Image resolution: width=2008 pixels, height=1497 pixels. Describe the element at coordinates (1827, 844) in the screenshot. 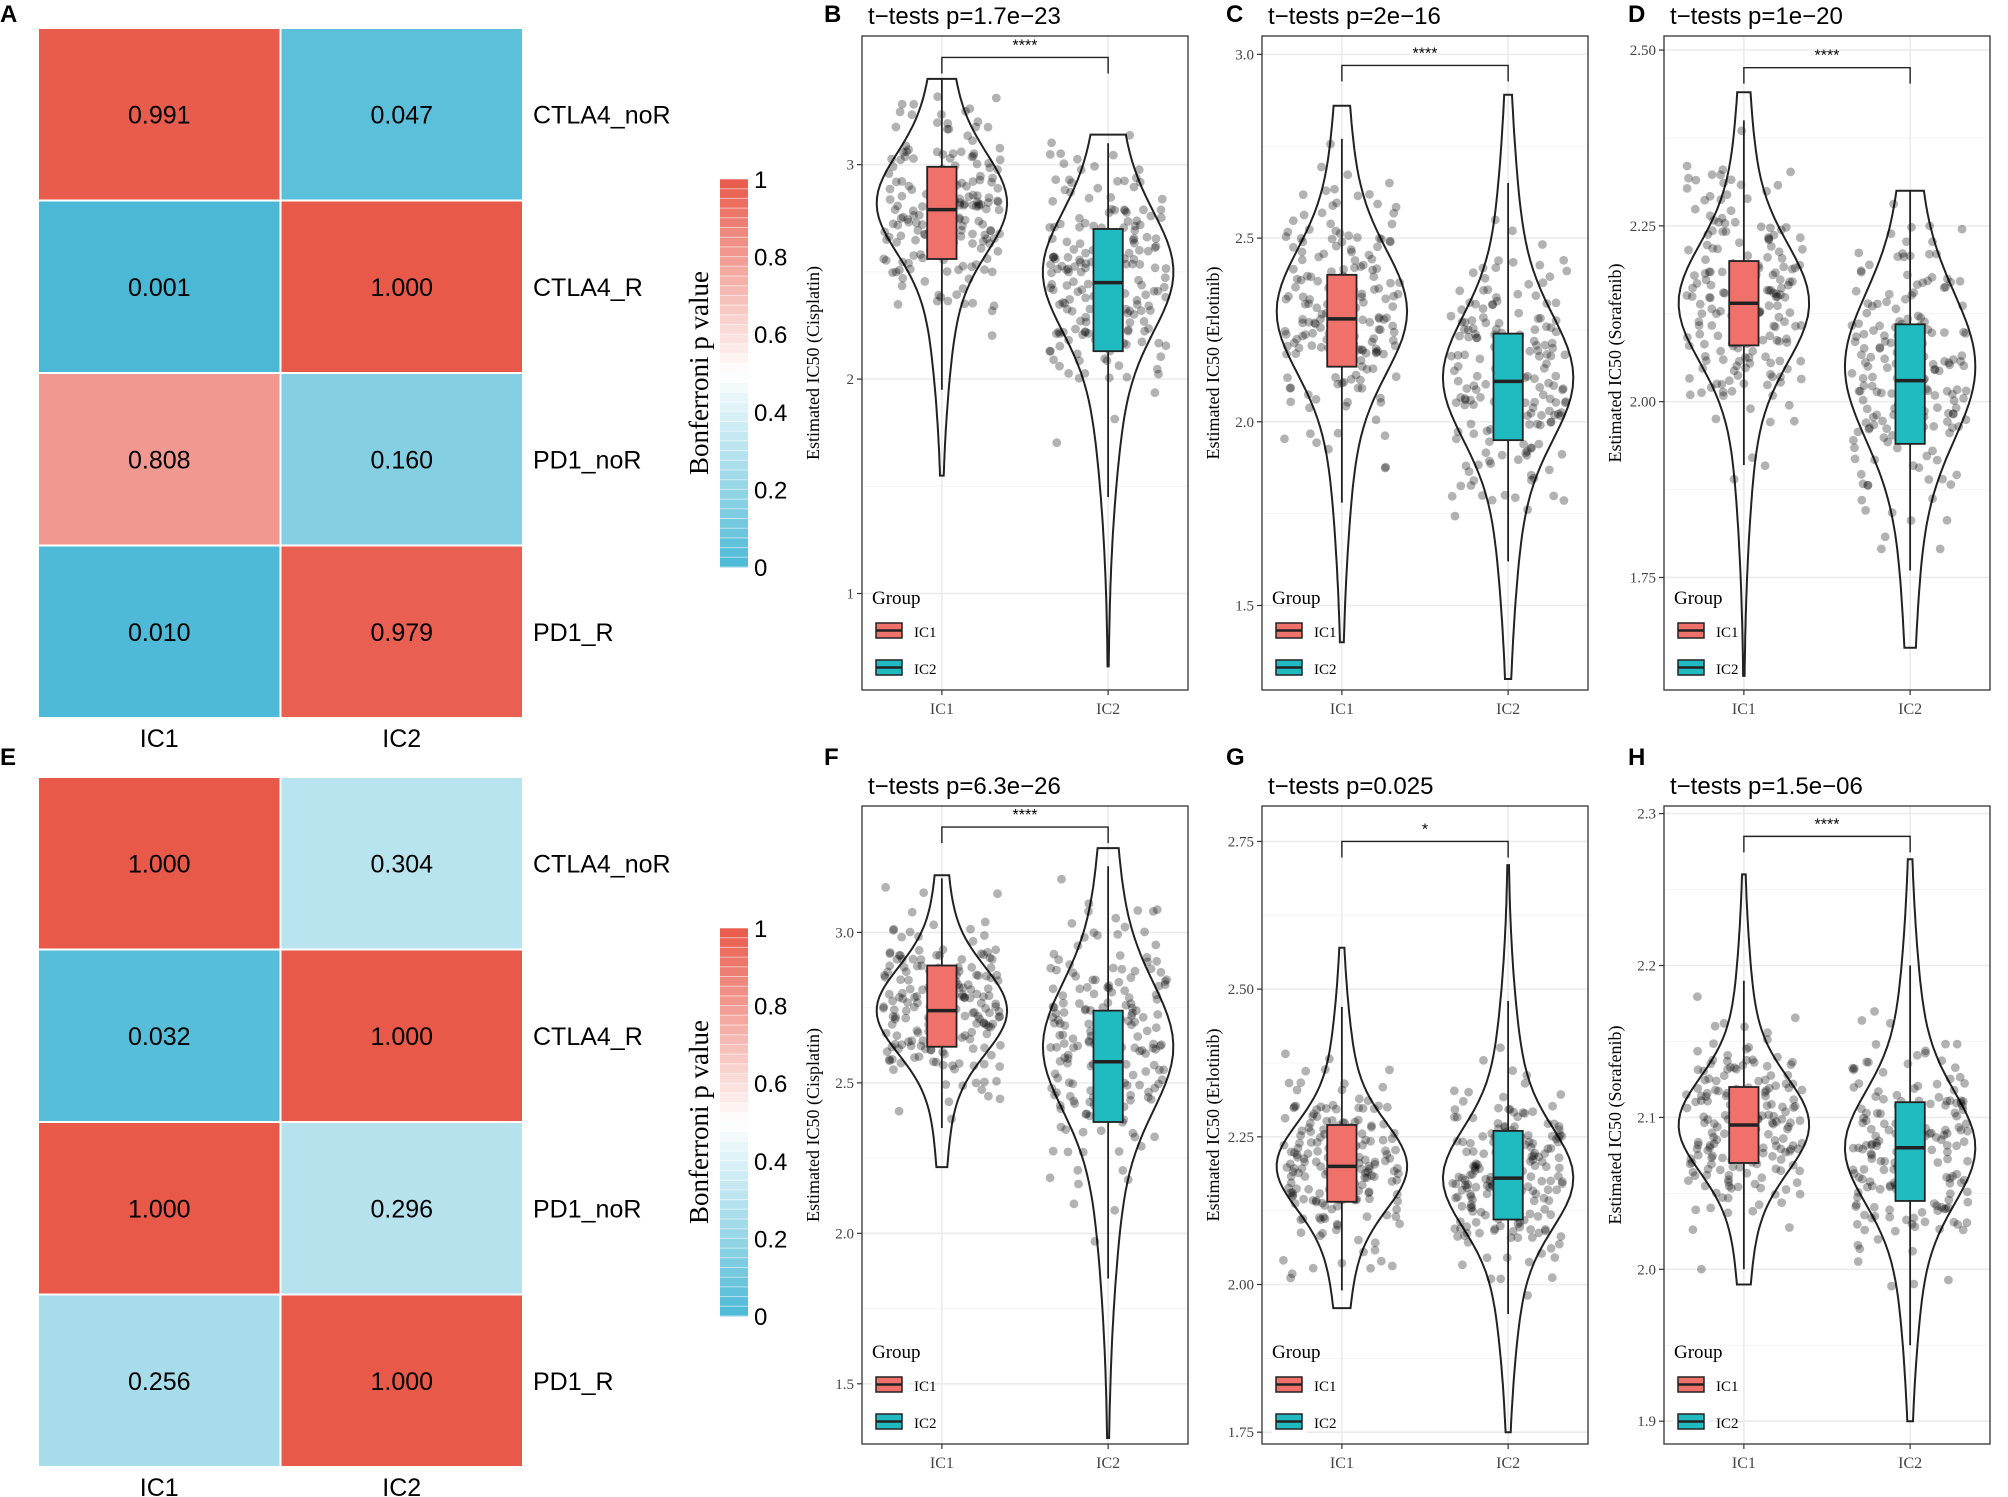

I see `significance-bracket` at that location.